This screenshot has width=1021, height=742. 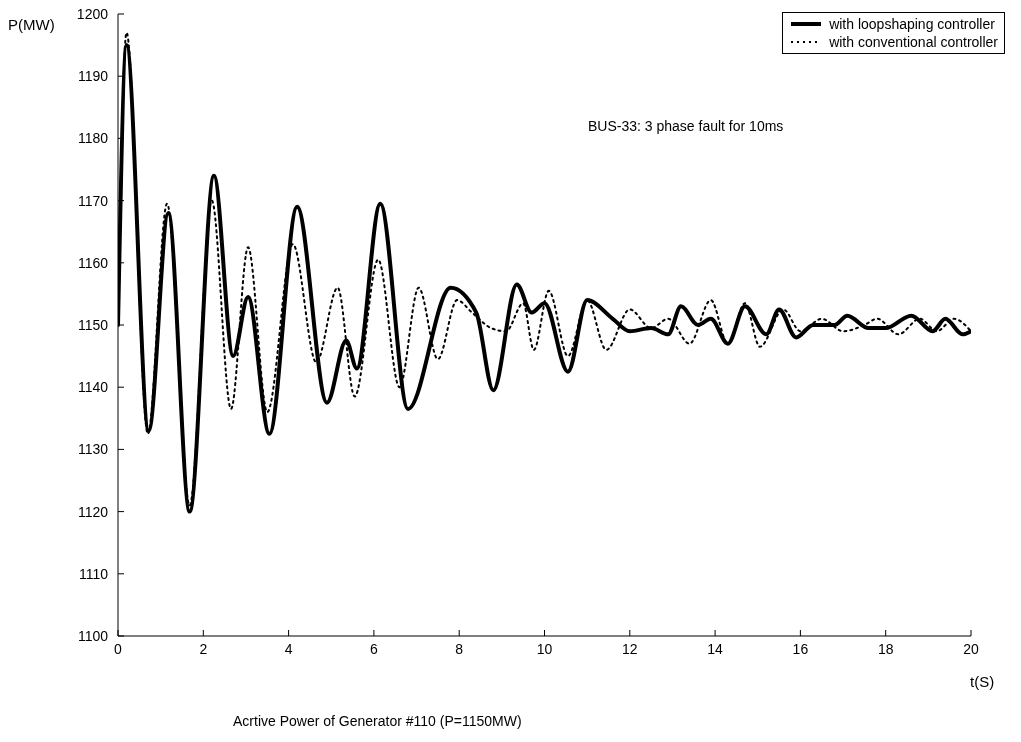 What do you see at coordinates (93, 387) in the screenshot?
I see `y-tick-label: 1140` at bounding box center [93, 387].